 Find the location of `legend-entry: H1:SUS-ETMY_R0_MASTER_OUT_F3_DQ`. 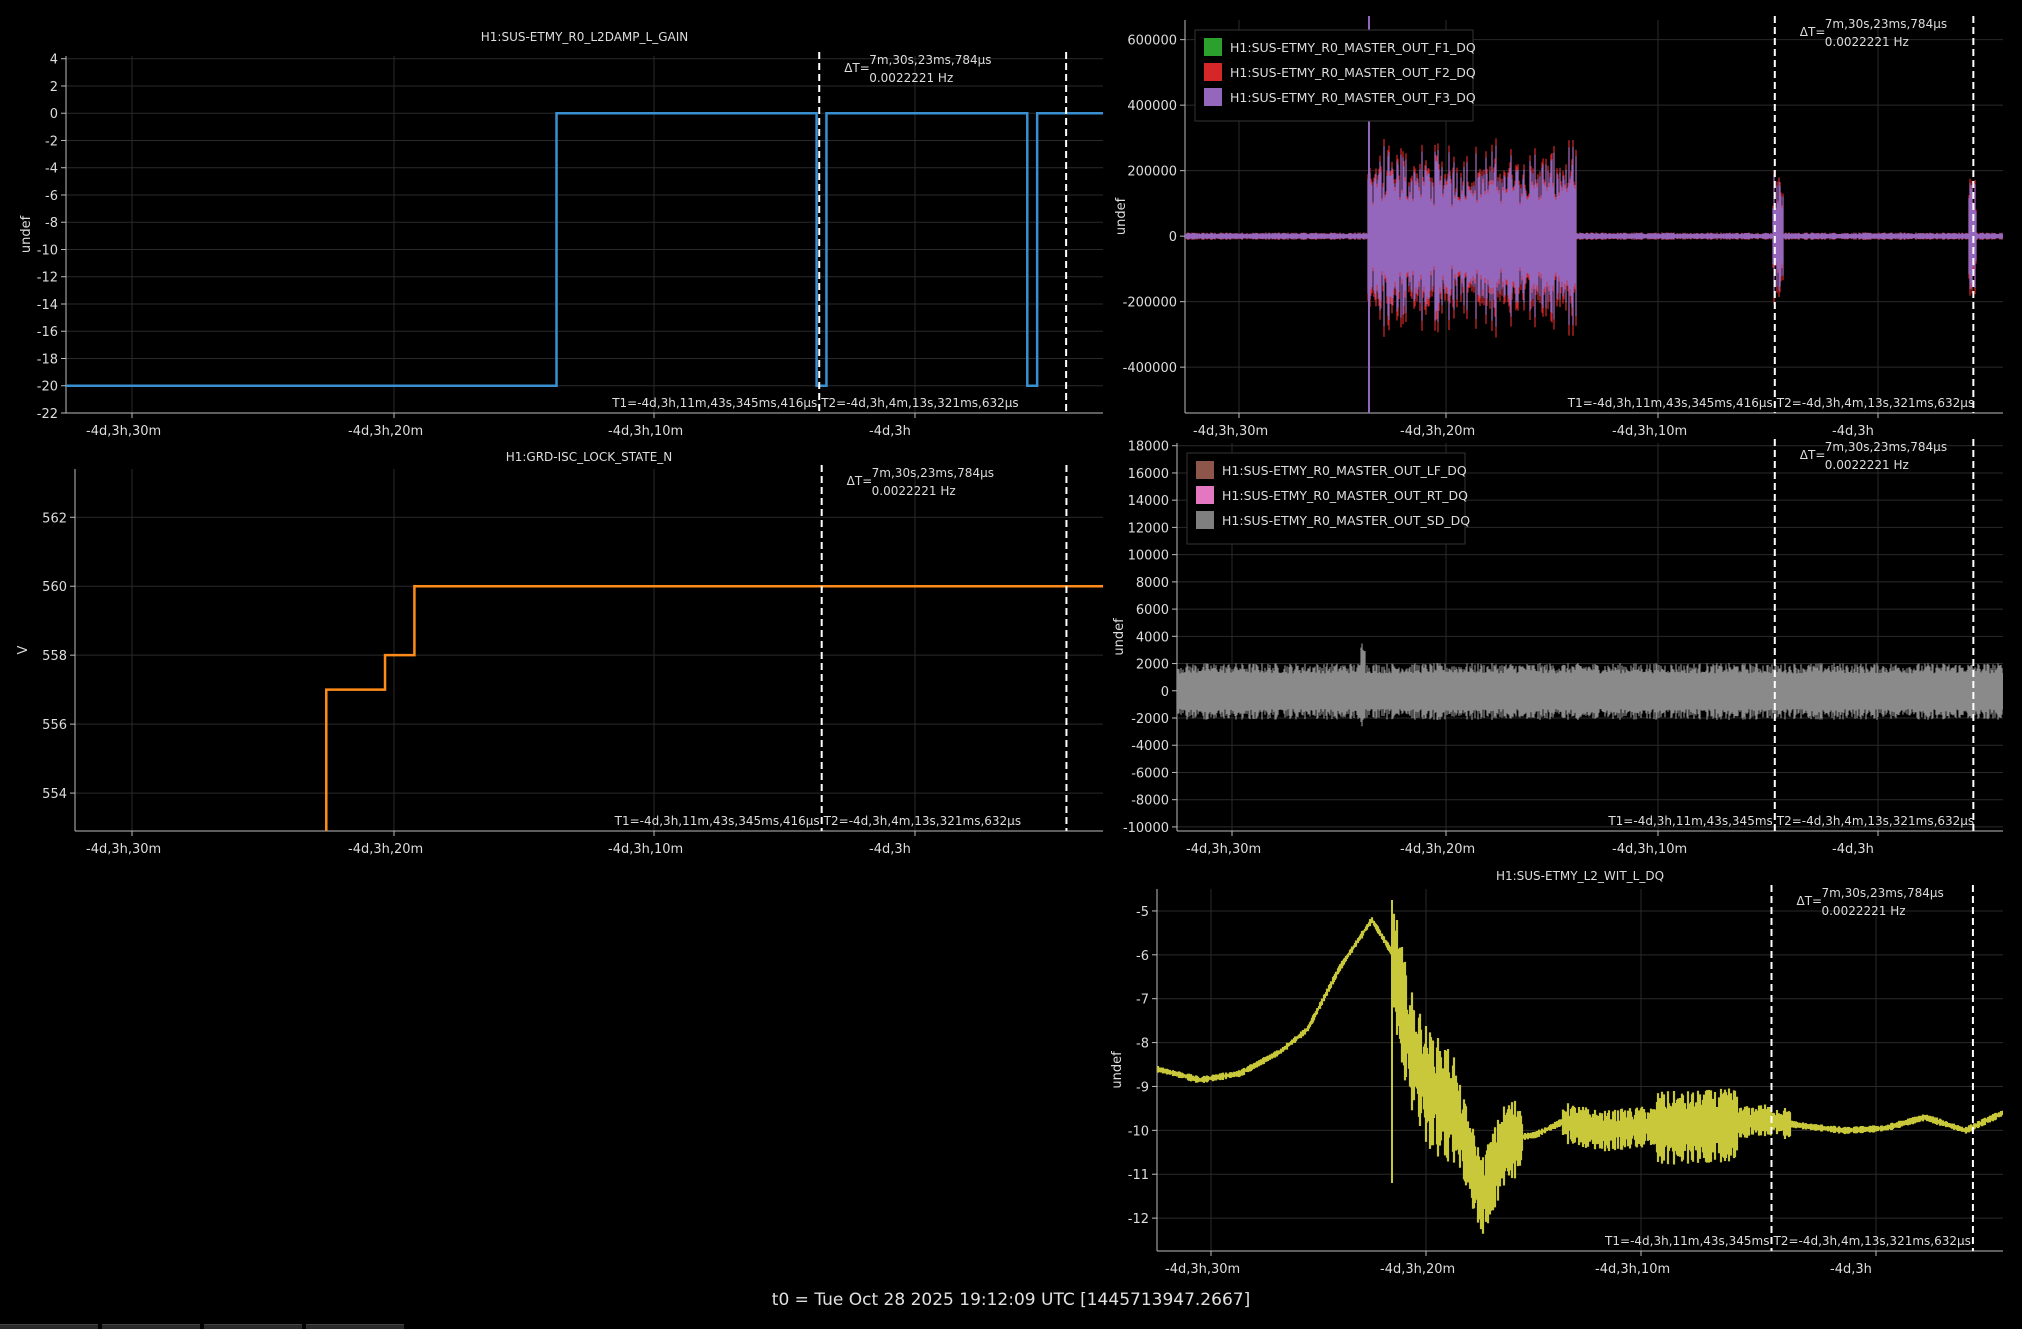

legend-entry: H1:SUS-ETMY_R0_MASTER_OUT_F3_DQ is located at coordinates (1353, 97).